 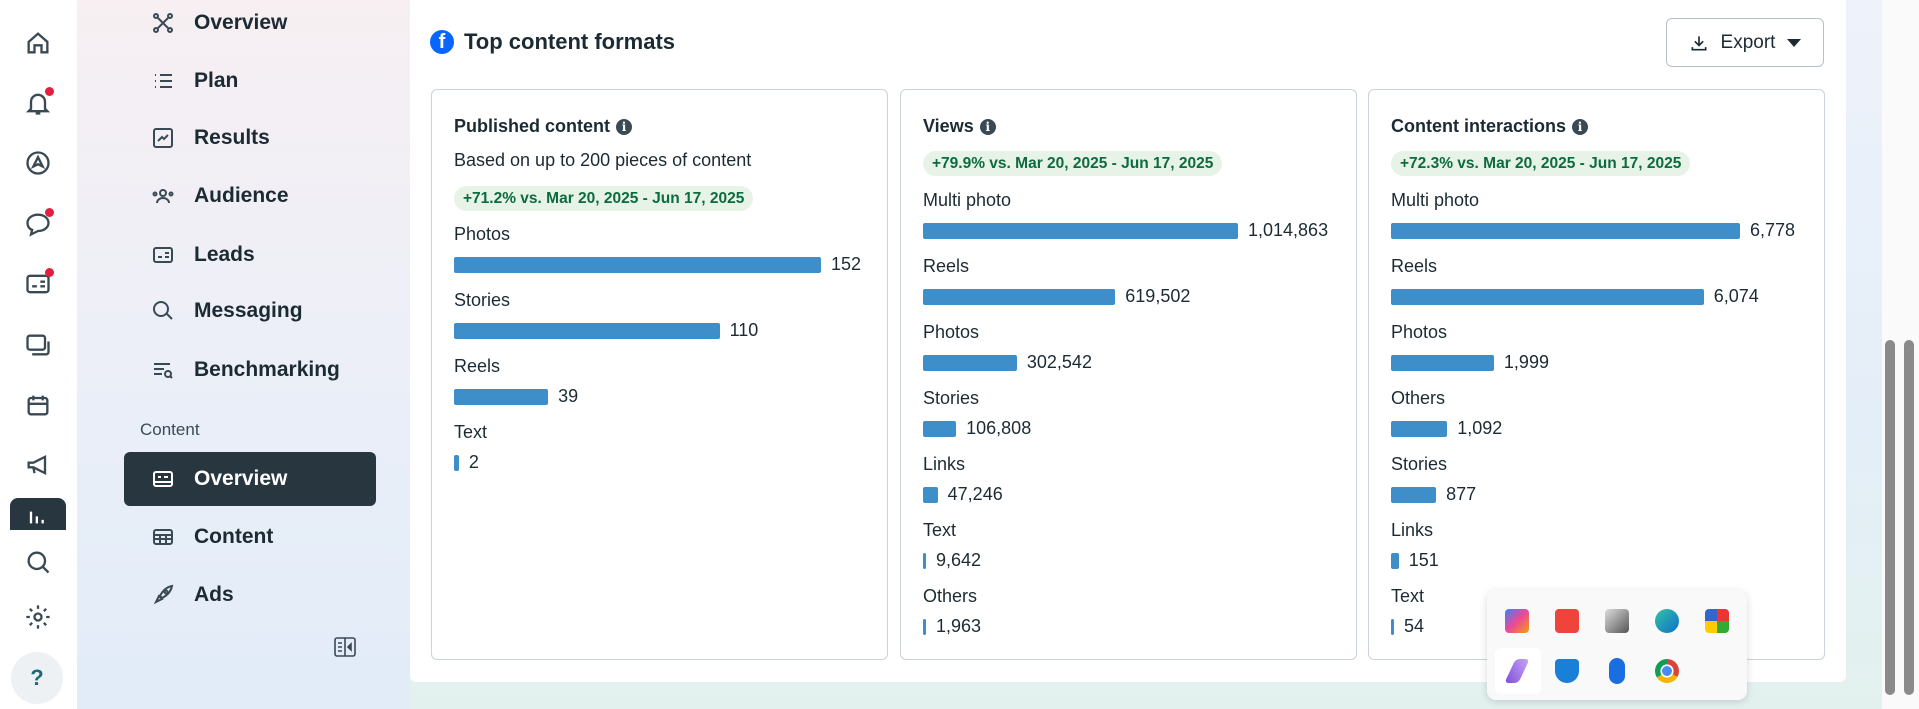 I want to click on help-button: ?, so click(x=37, y=678).